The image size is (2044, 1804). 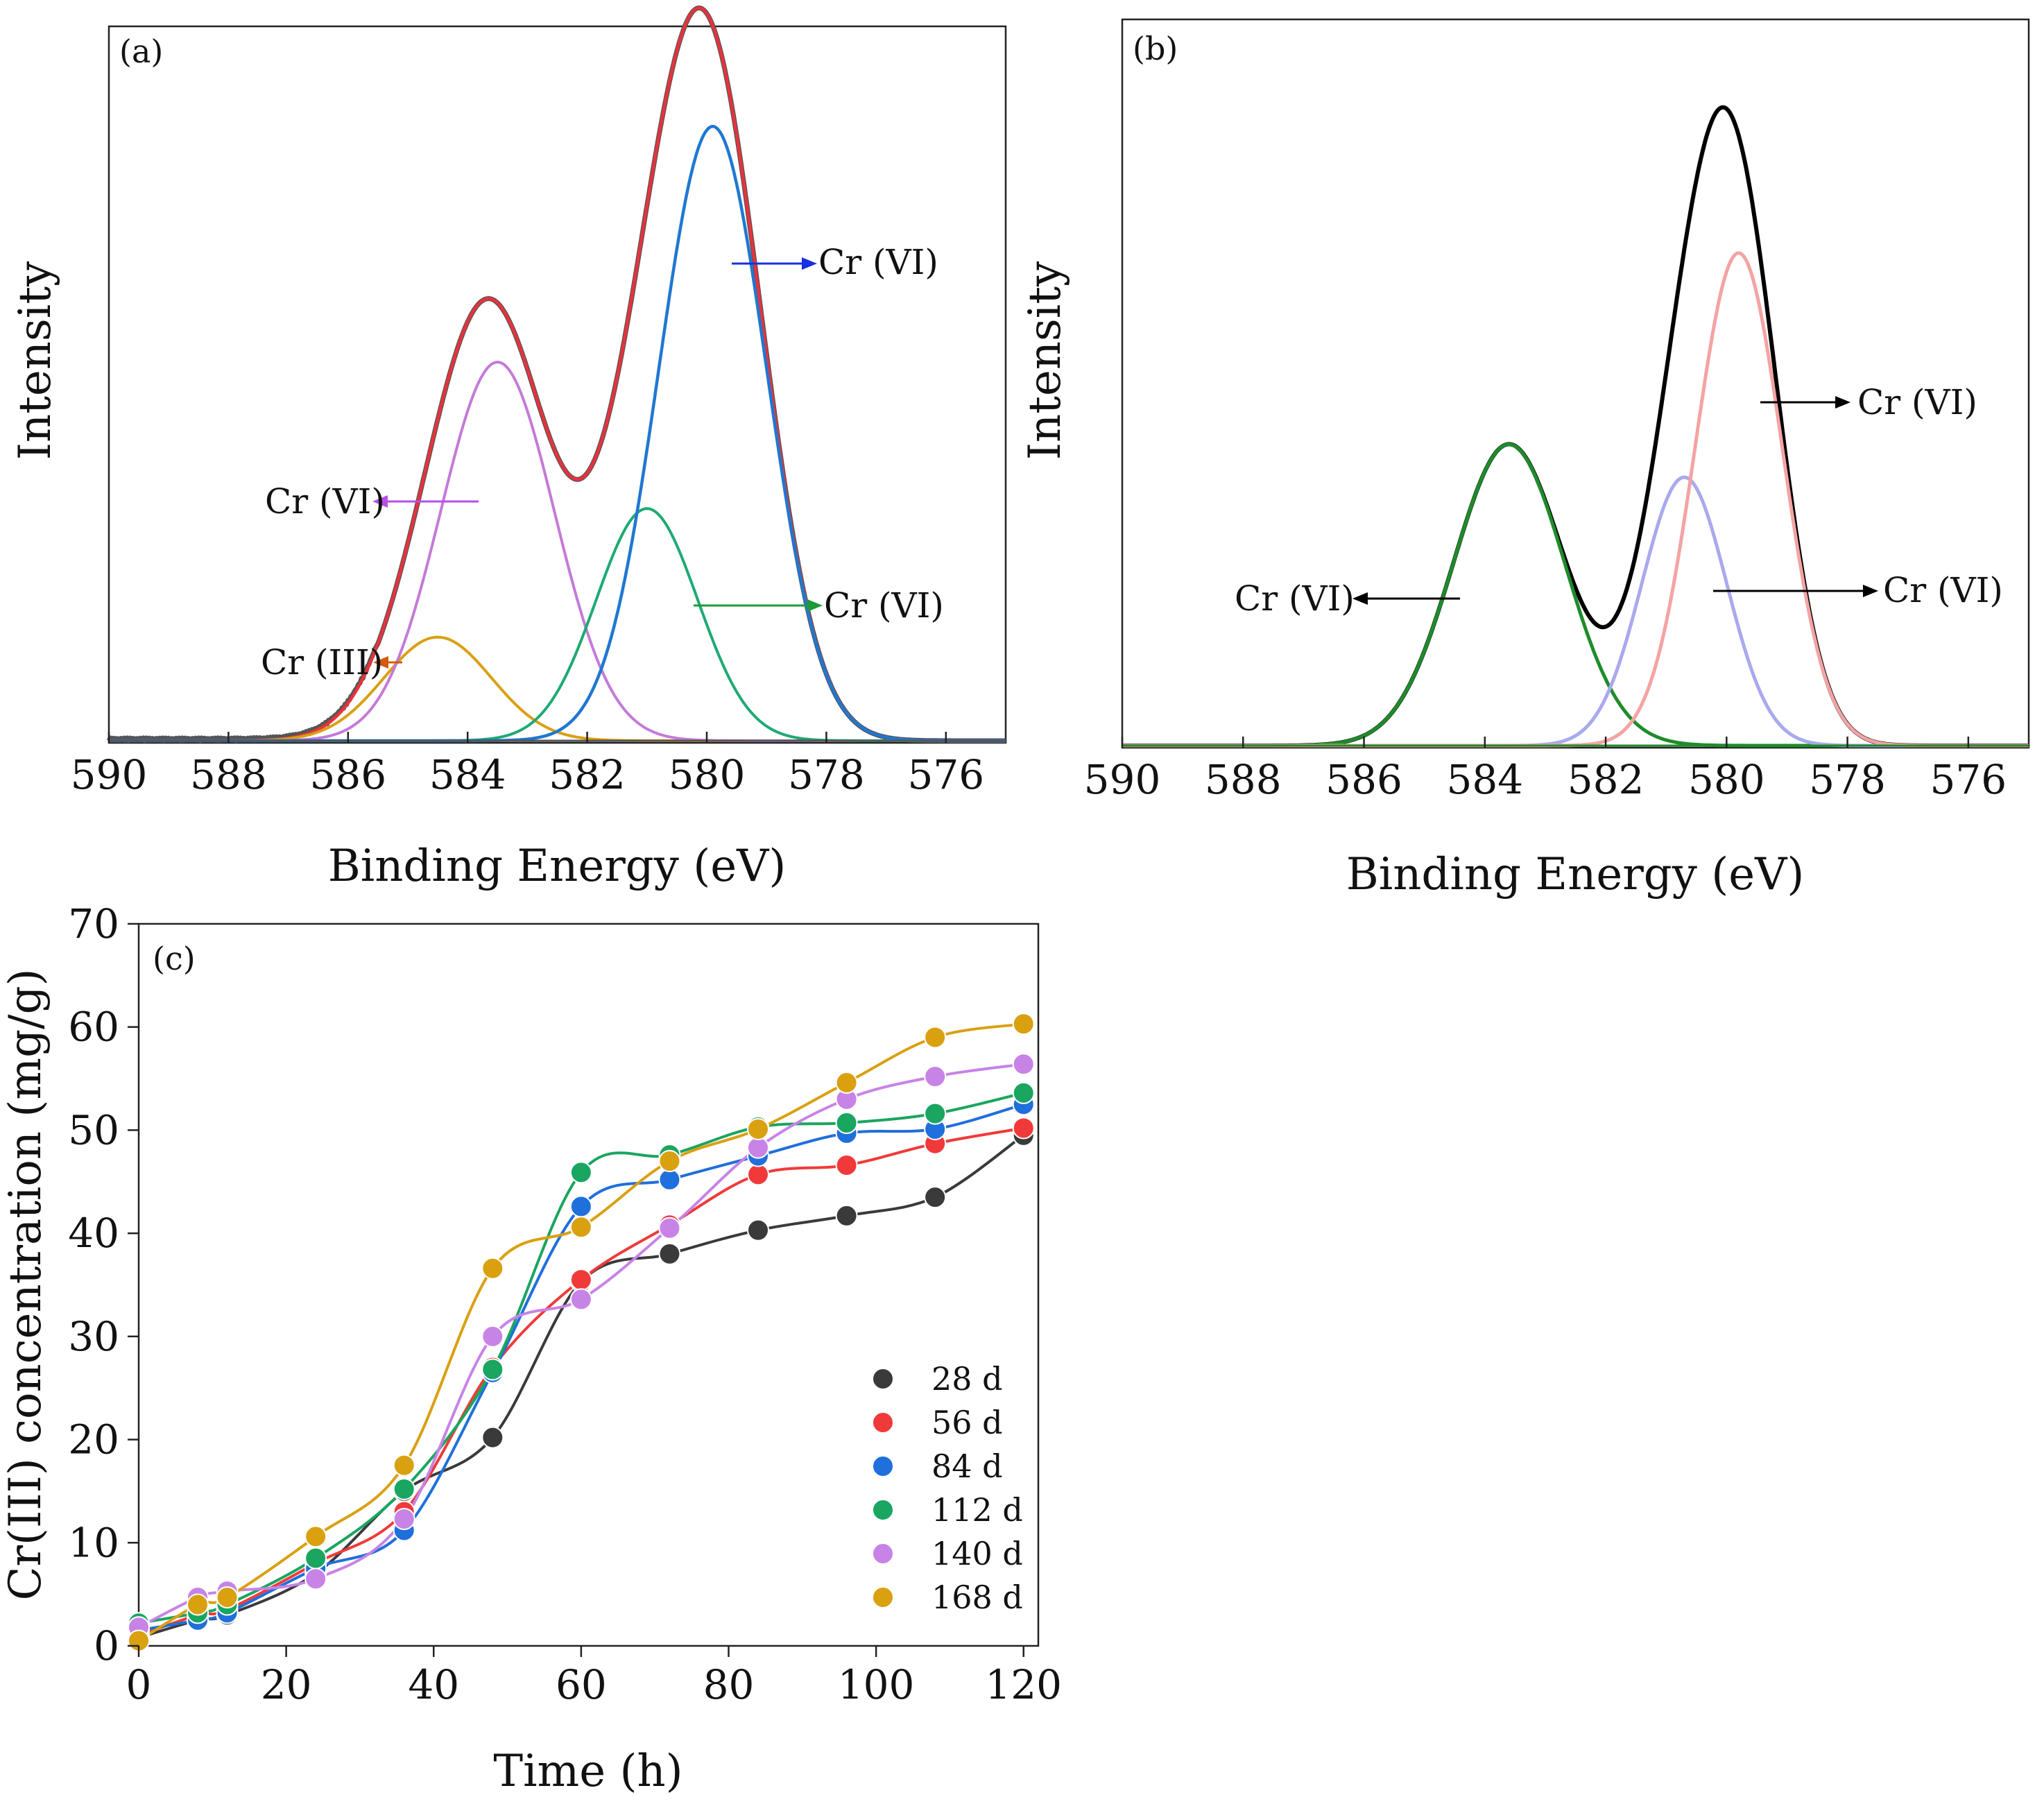 What do you see at coordinates (581, 1346) in the screenshot?
I see `fit-curve-140d` at bounding box center [581, 1346].